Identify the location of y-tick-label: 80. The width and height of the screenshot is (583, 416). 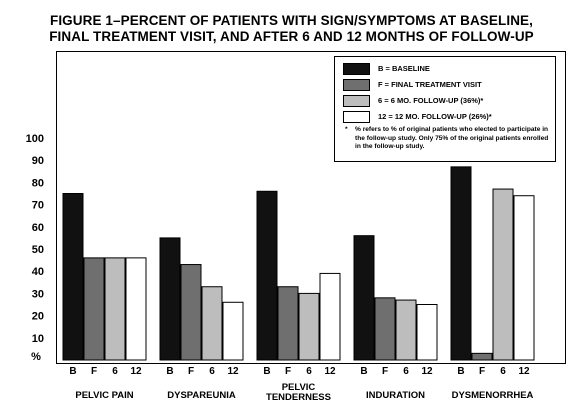
(38, 183).